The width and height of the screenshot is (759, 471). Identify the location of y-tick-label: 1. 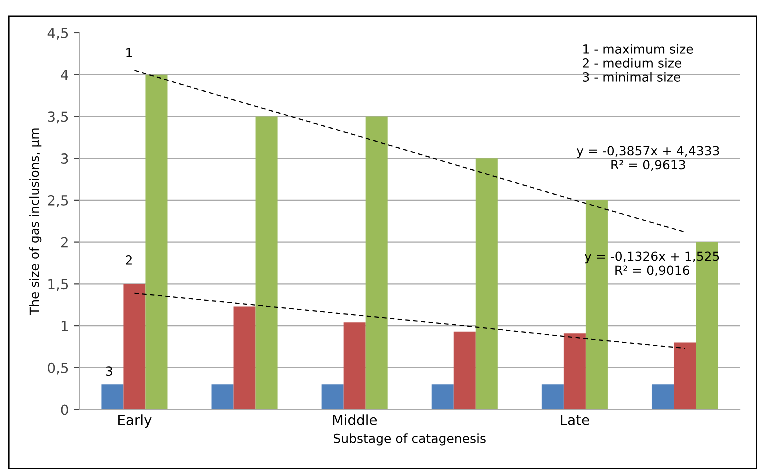
(65, 326).